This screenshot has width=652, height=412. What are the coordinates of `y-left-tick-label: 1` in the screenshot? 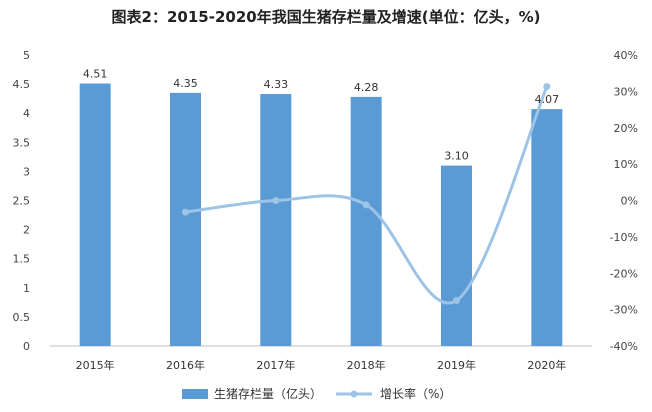 It's located at (26, 288).